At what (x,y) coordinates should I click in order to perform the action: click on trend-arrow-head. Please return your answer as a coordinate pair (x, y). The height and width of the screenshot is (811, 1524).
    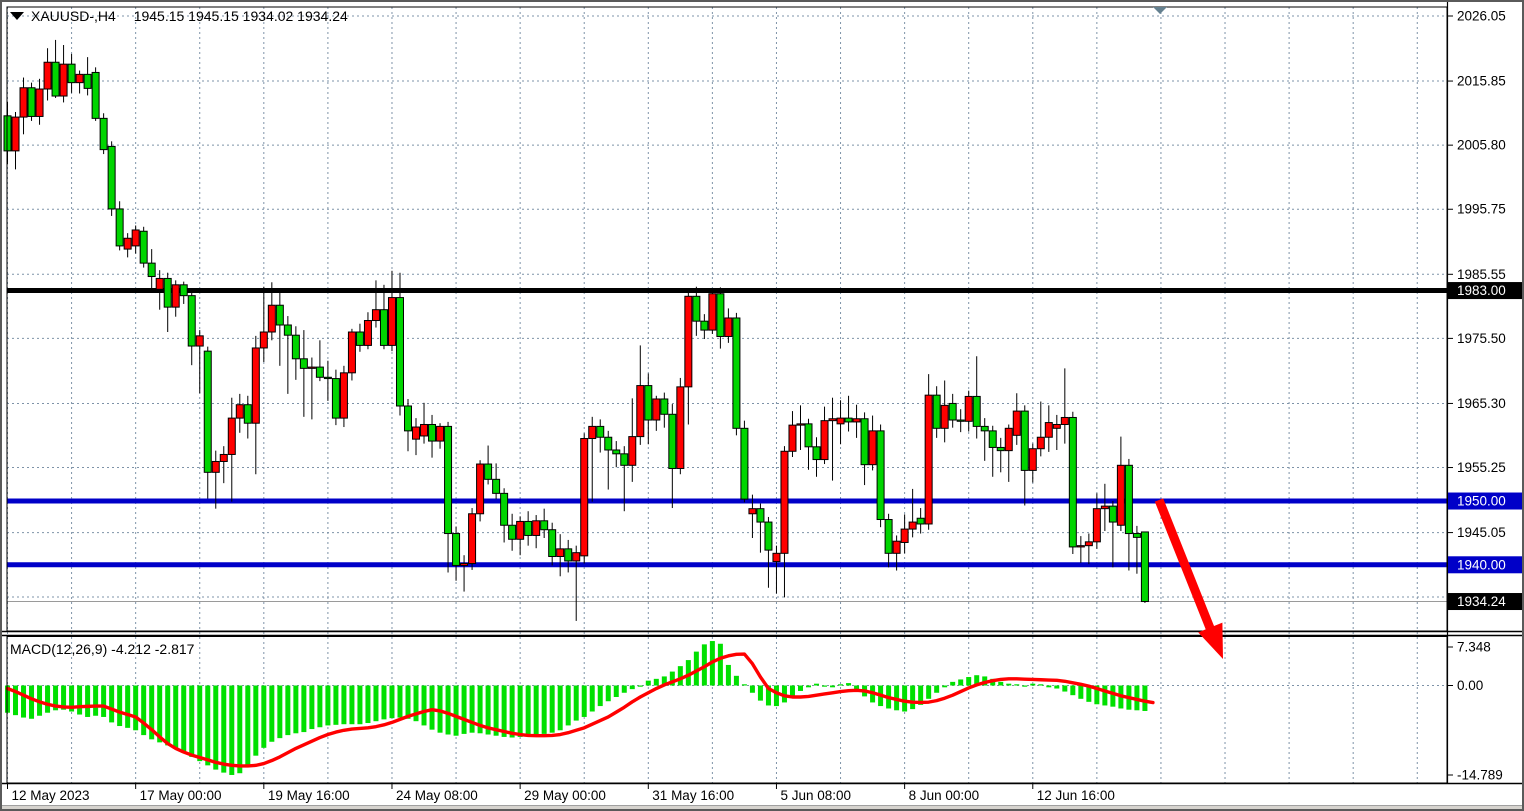
    Looking at the image, I should click on (1210, 640).